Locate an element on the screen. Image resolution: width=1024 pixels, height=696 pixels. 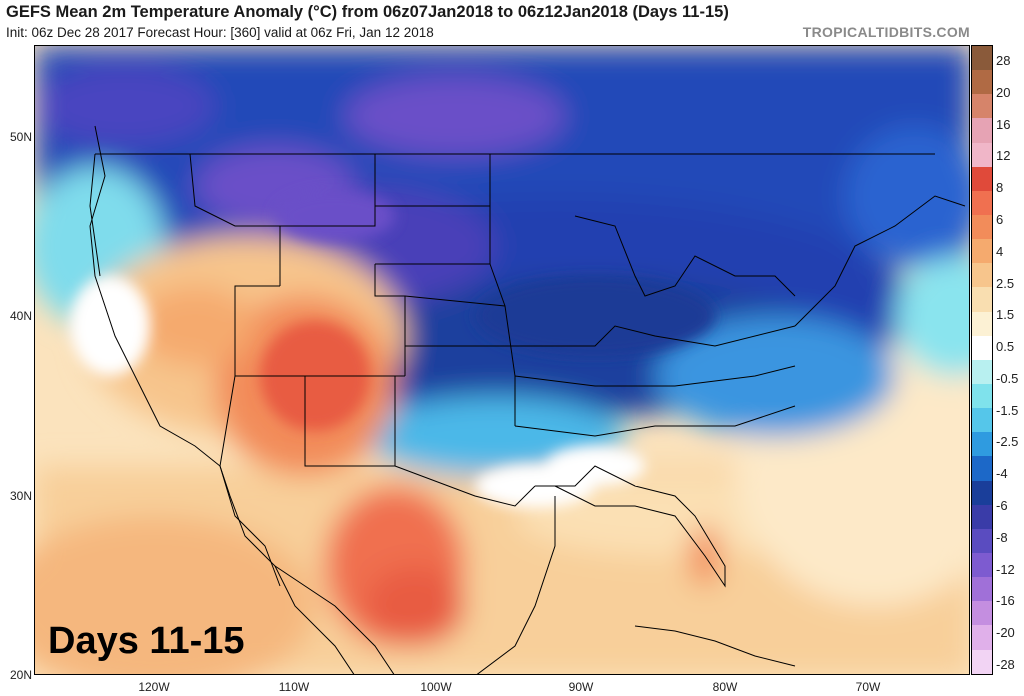
color-scale-label: 6 is located at coordinates (1000, 219).